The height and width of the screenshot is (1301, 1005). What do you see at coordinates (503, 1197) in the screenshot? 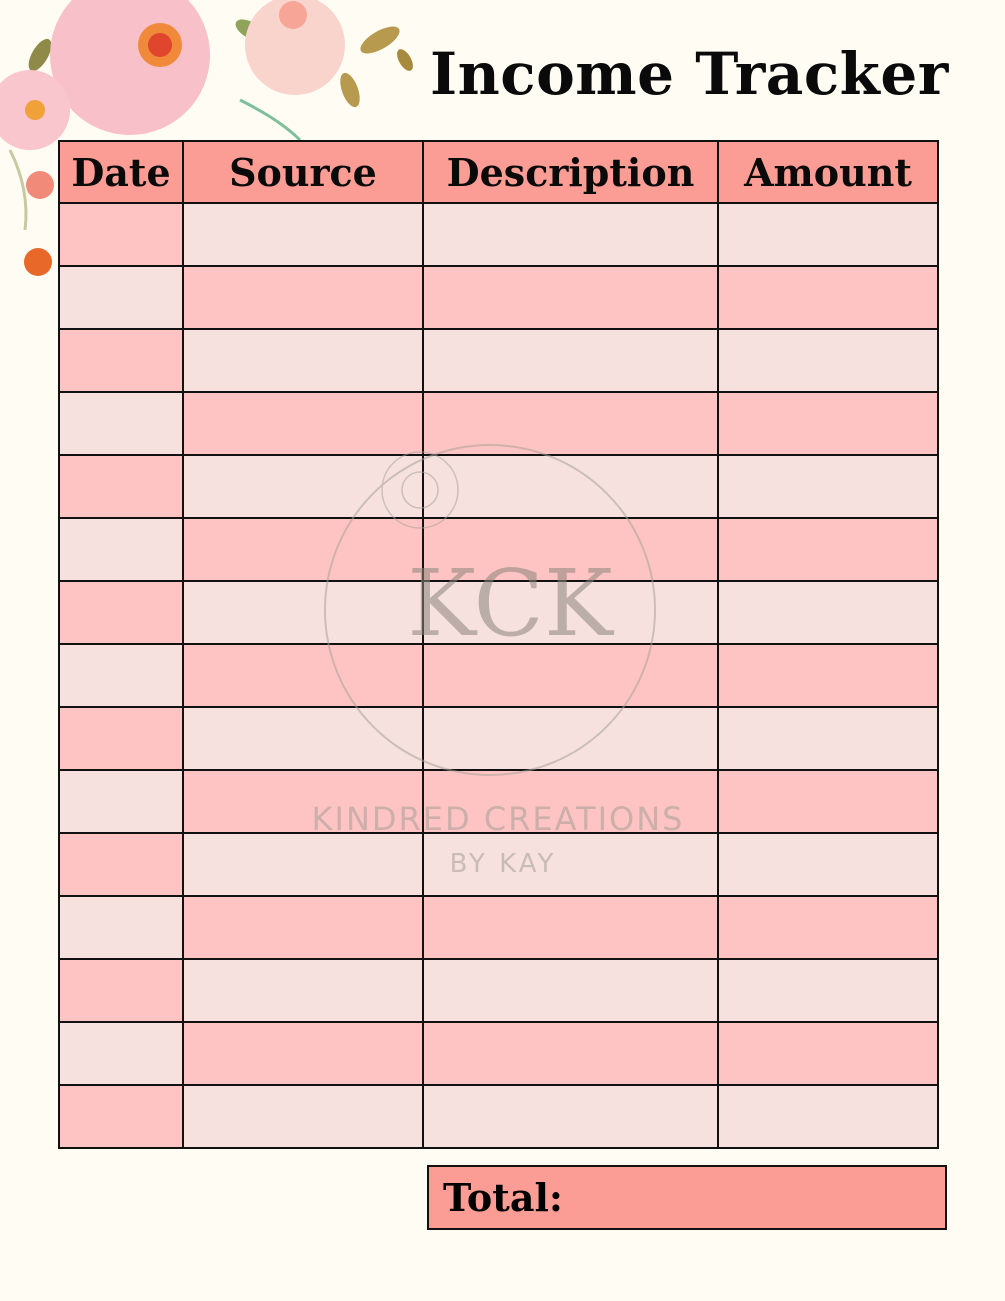
I see `total-label: Total:` at bounding box center [503, 1197].